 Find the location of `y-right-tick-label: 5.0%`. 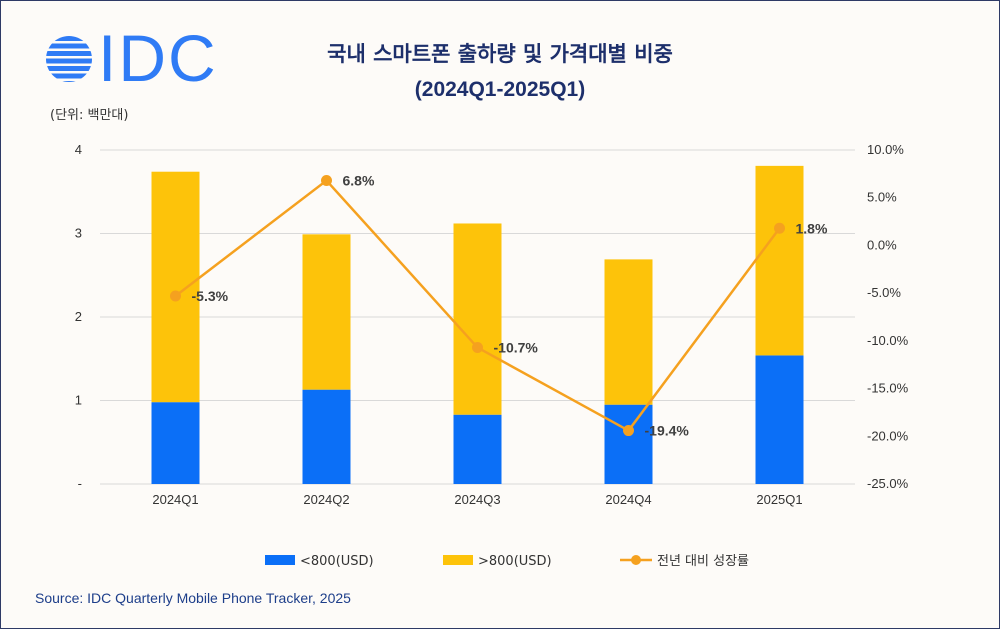

y-right-tick-label: 5.0% is located at coordinates (882, 197).